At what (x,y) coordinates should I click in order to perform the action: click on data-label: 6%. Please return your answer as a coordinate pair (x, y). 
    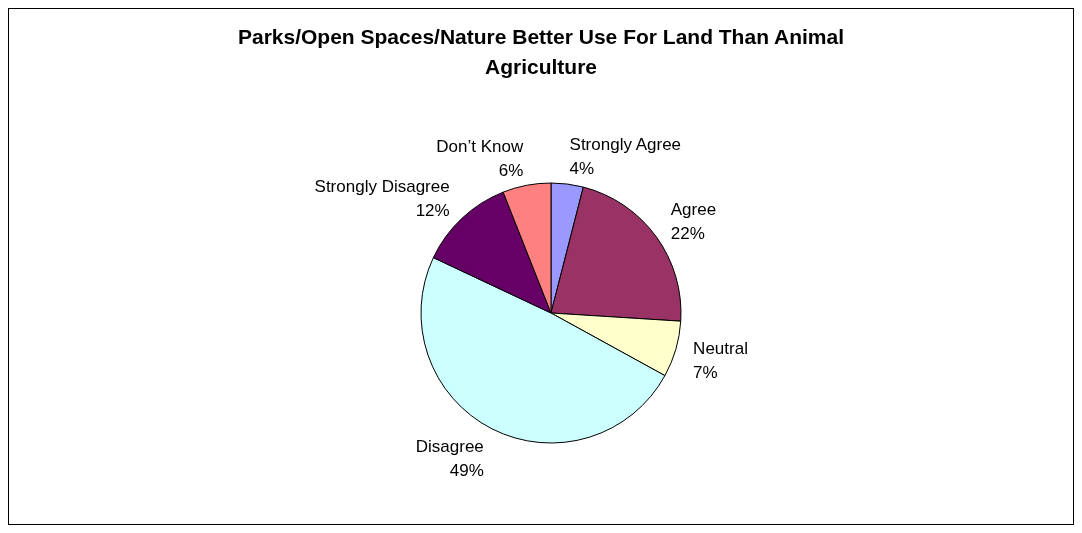
    Looking at the image, I should click on (511, 170).